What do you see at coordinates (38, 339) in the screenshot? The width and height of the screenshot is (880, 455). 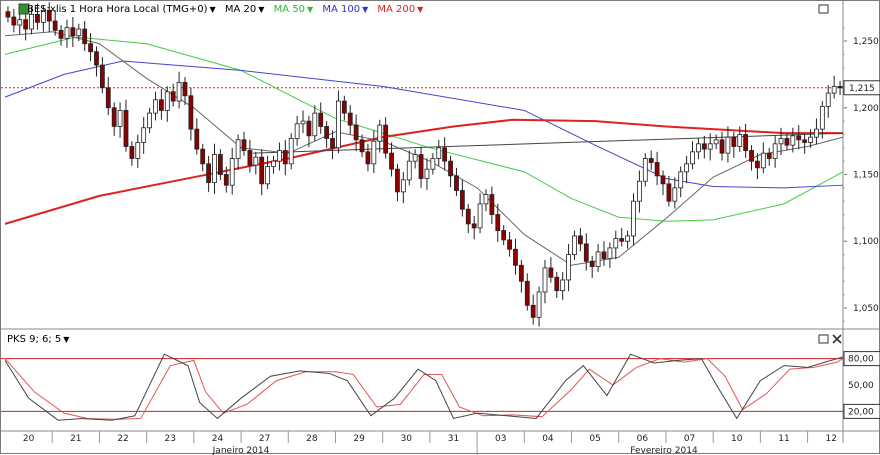 I see `indicator-header: PKS 9; 6; 5 ▼` at bounding box center [38, 339].